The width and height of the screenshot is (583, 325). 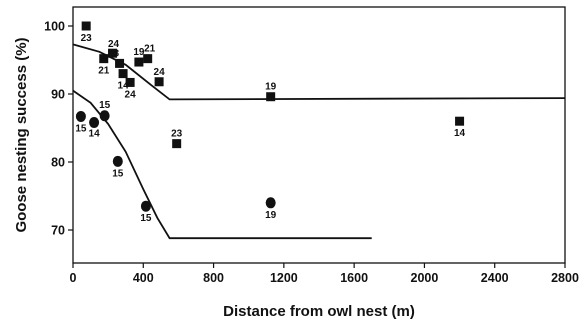 What do you see at coordinates (324, 274) in the screenshot?
I see `x-axis-ticks: 0 400 800 1200 1600 2000 2400 2800` at bounding box center [324, 274].